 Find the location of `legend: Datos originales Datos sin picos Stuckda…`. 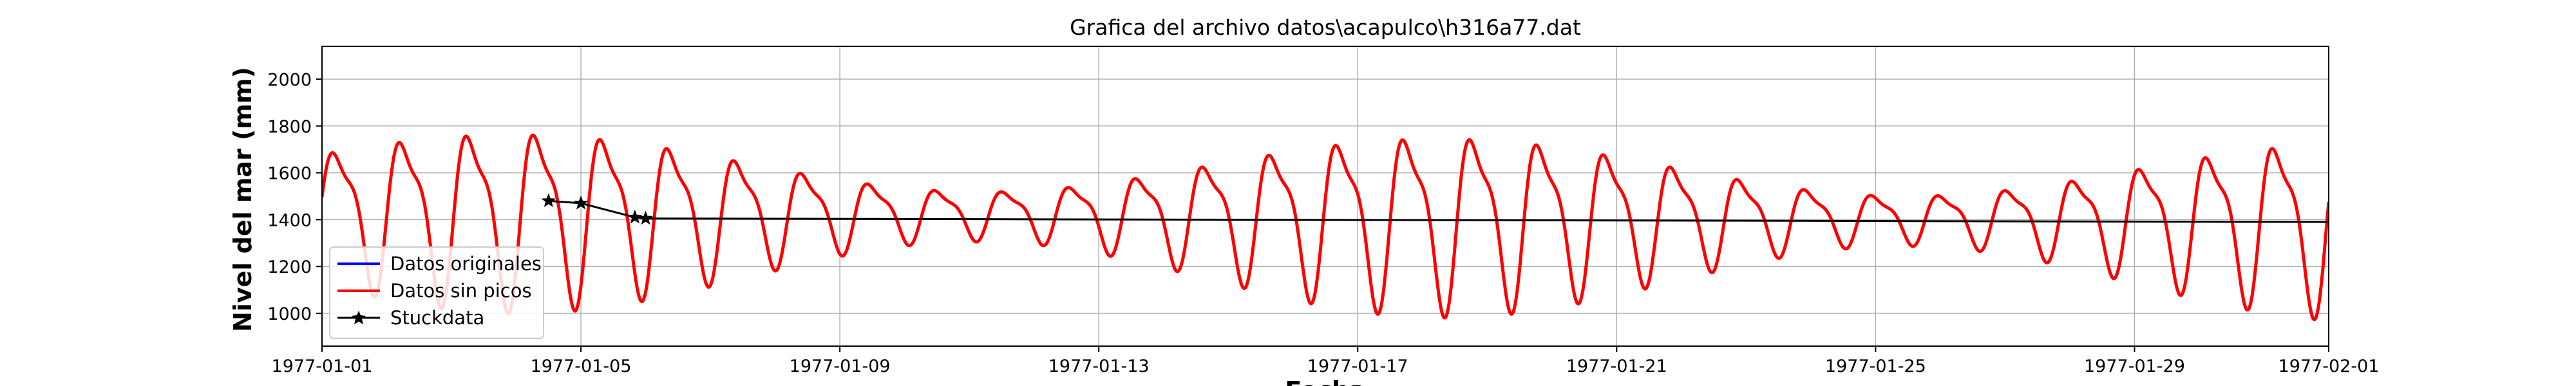

legend: Datos originales Datos sin picos Stuckda… is located at coordinates (436, 292).